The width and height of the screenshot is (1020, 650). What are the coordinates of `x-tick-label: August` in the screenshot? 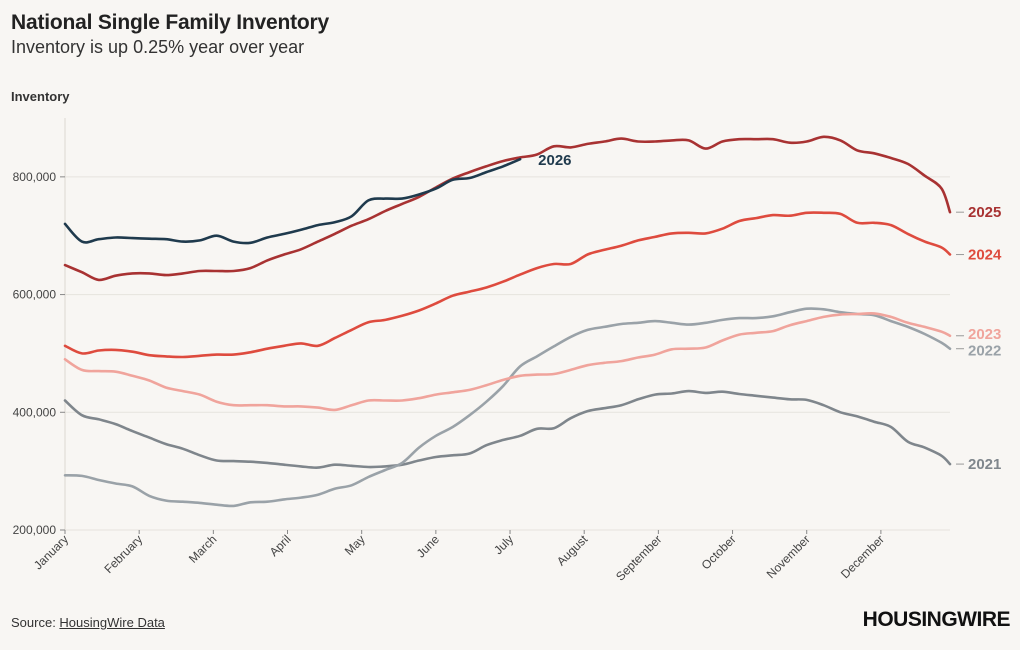 It's located at (572, 550).